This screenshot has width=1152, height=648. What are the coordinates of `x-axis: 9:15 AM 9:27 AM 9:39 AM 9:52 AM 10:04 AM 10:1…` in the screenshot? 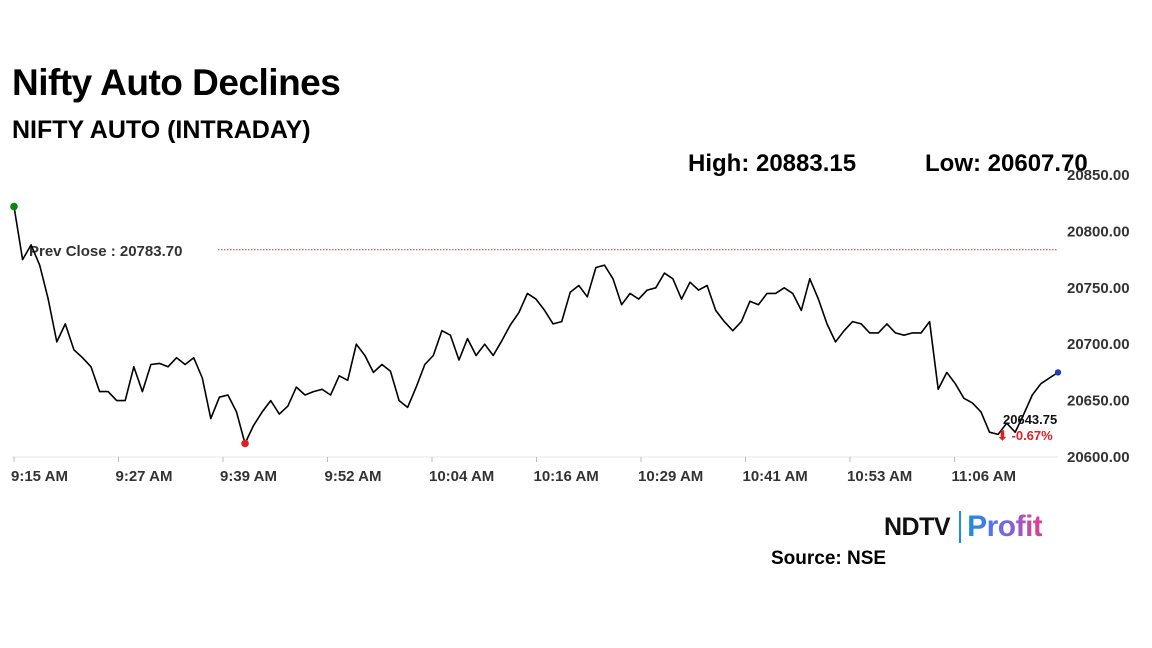 It's located at (513, 471).